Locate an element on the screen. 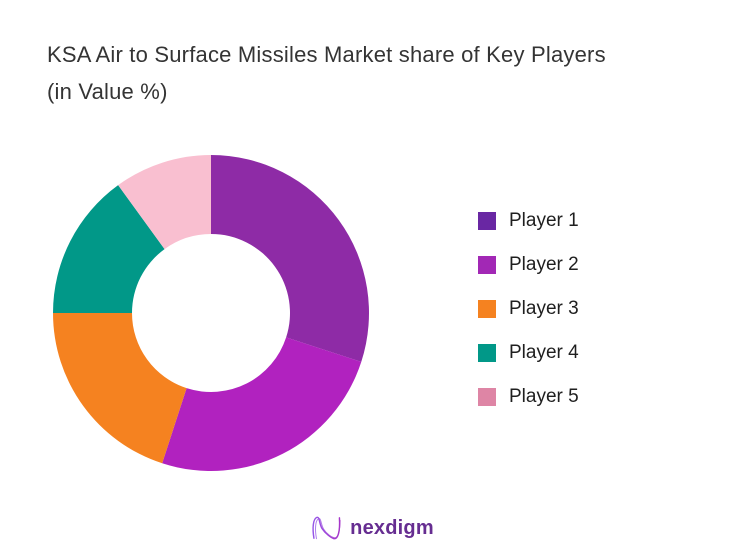 This screenshot has width=743, height=559. brand-wordmark: nexdigm is located at coordinates (392, 527).